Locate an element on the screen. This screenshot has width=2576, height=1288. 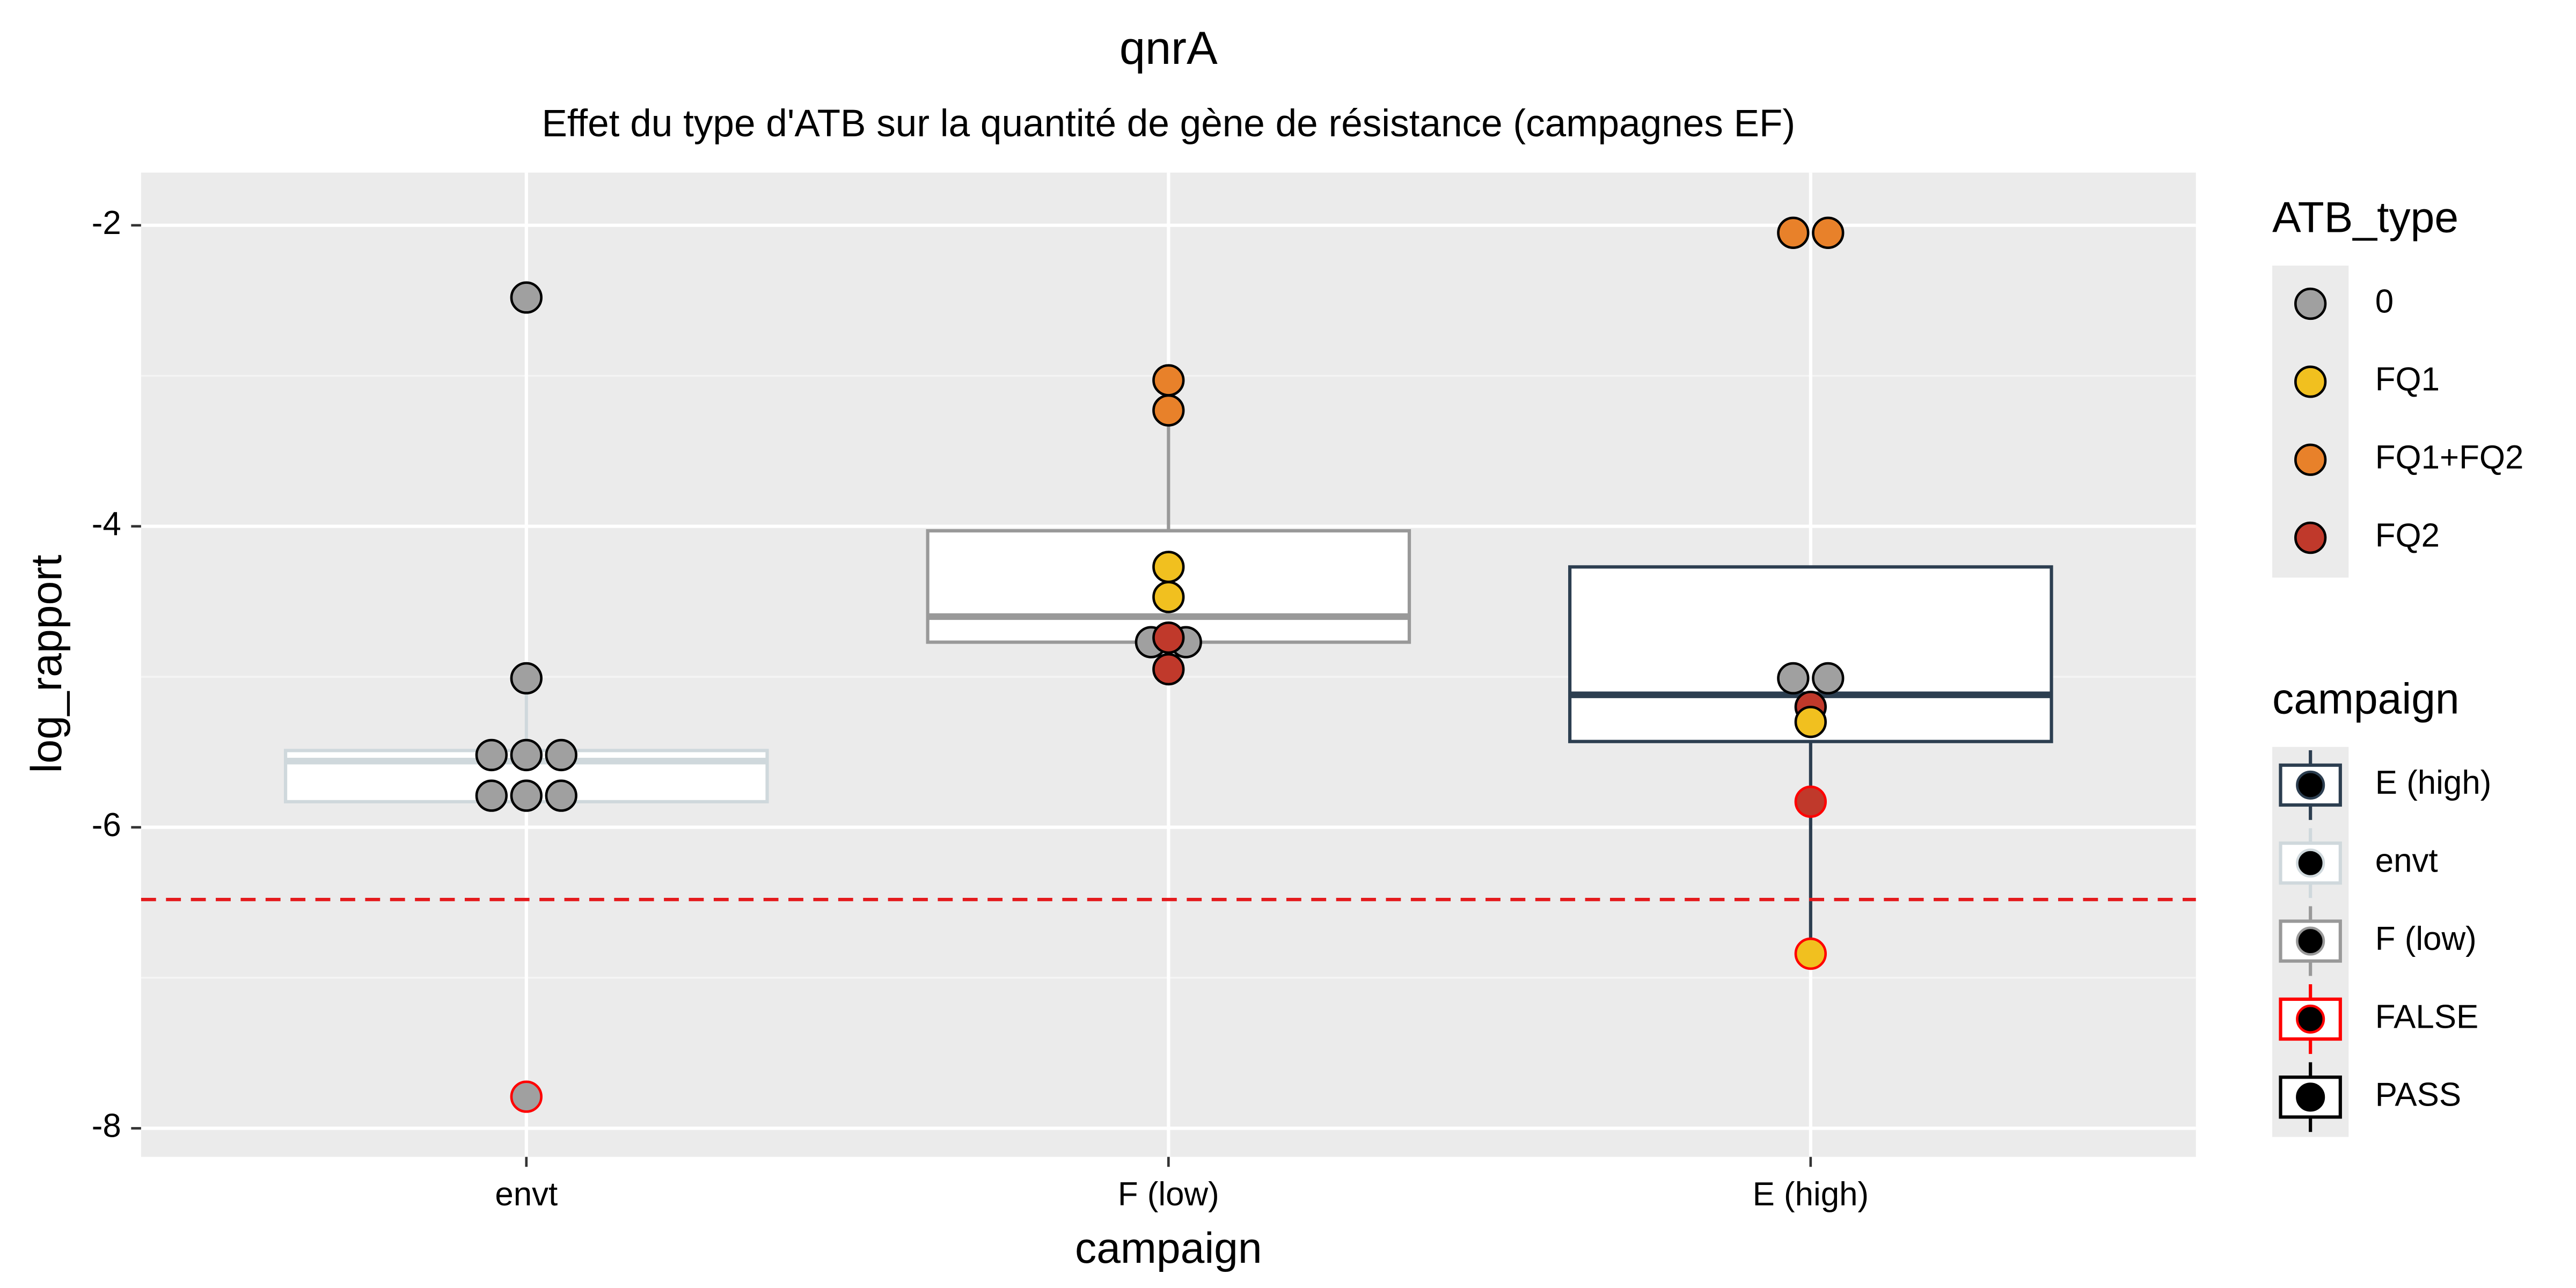
legend-label: envt is located at coordinates (2406, 861).